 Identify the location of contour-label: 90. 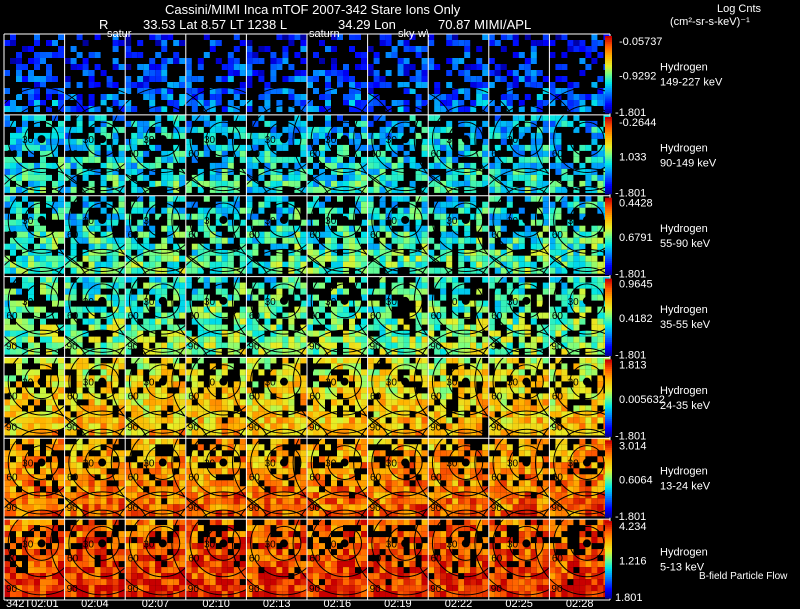
(557, 346).